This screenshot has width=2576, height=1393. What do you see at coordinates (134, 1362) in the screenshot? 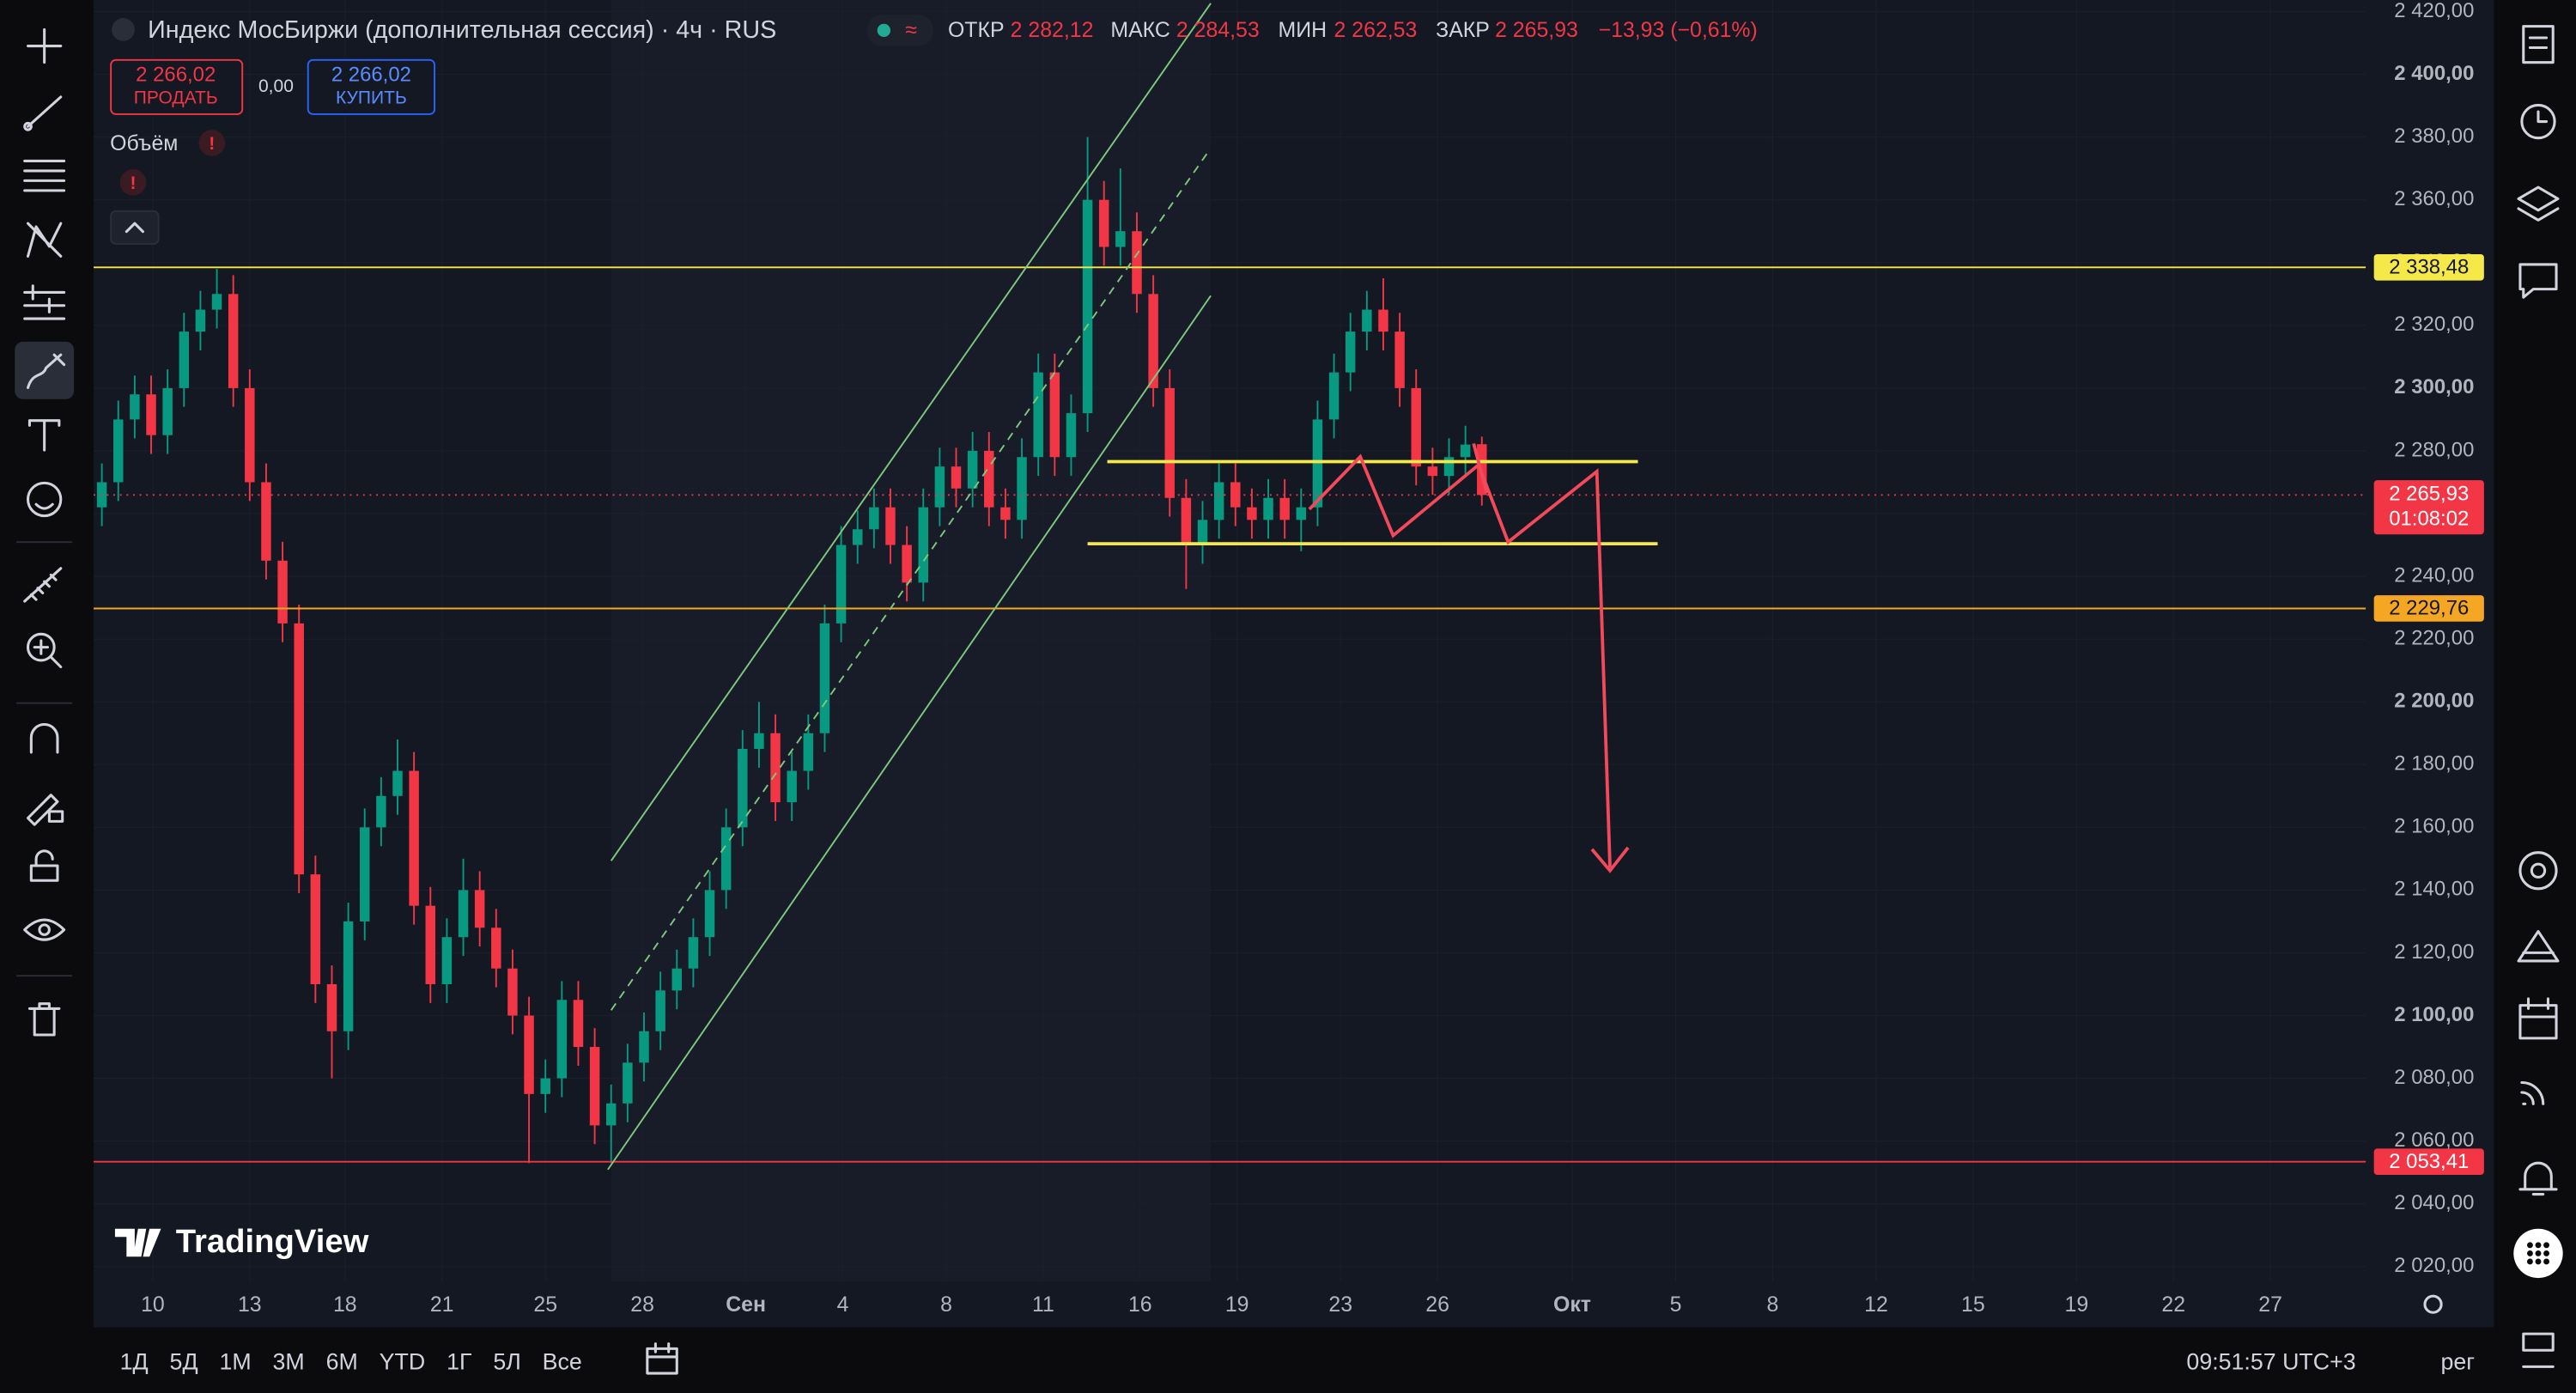
I see `range-button: 1Д` at bounding box center [134, 1362].